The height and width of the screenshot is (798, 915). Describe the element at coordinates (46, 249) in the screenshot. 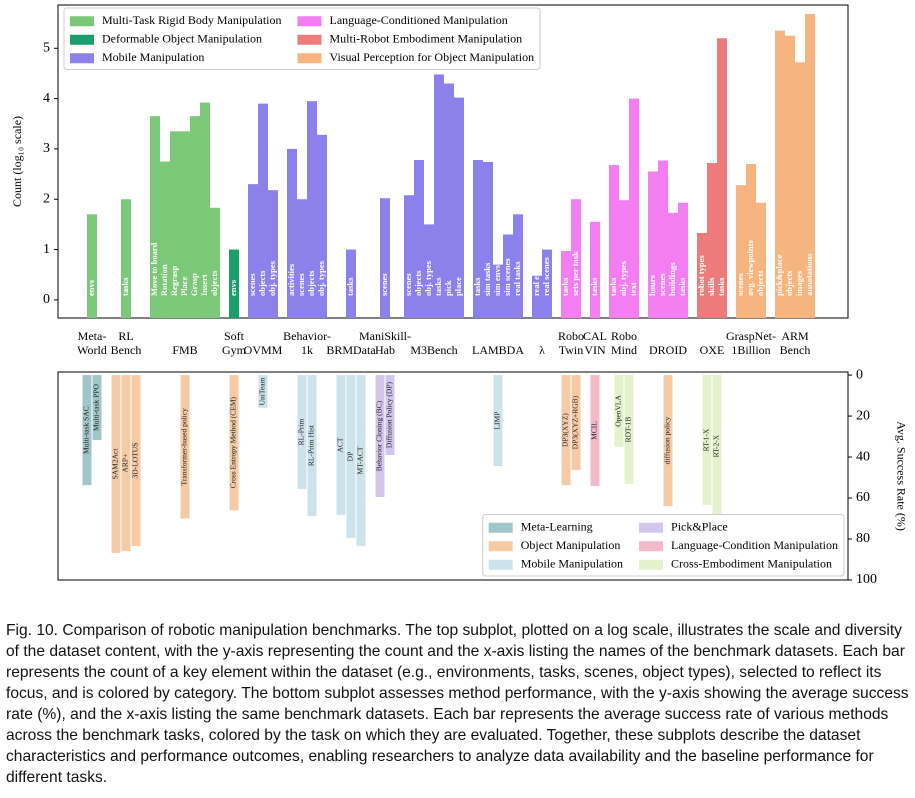

I see `y-tick-label: 1` at that location.